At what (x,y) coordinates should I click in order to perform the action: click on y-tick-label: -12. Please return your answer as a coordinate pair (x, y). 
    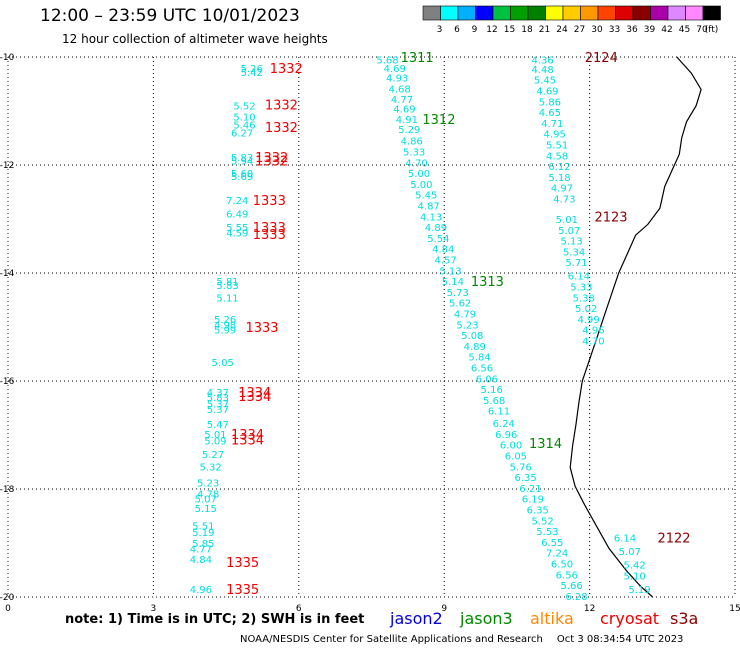
    Looking at the image, I should click on (7, 166).